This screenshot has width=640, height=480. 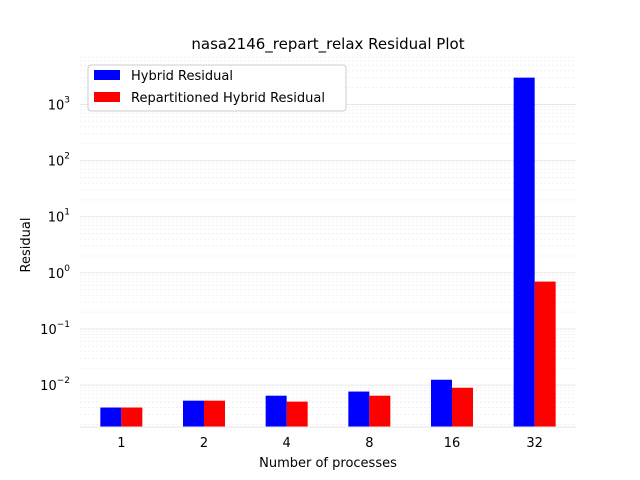 What do you see at coordinates (228, 98) in the screenshot?
I see `legend-label-repartitioned: Repartitioned Hybrid Residual` at bounding box center [228, 98].